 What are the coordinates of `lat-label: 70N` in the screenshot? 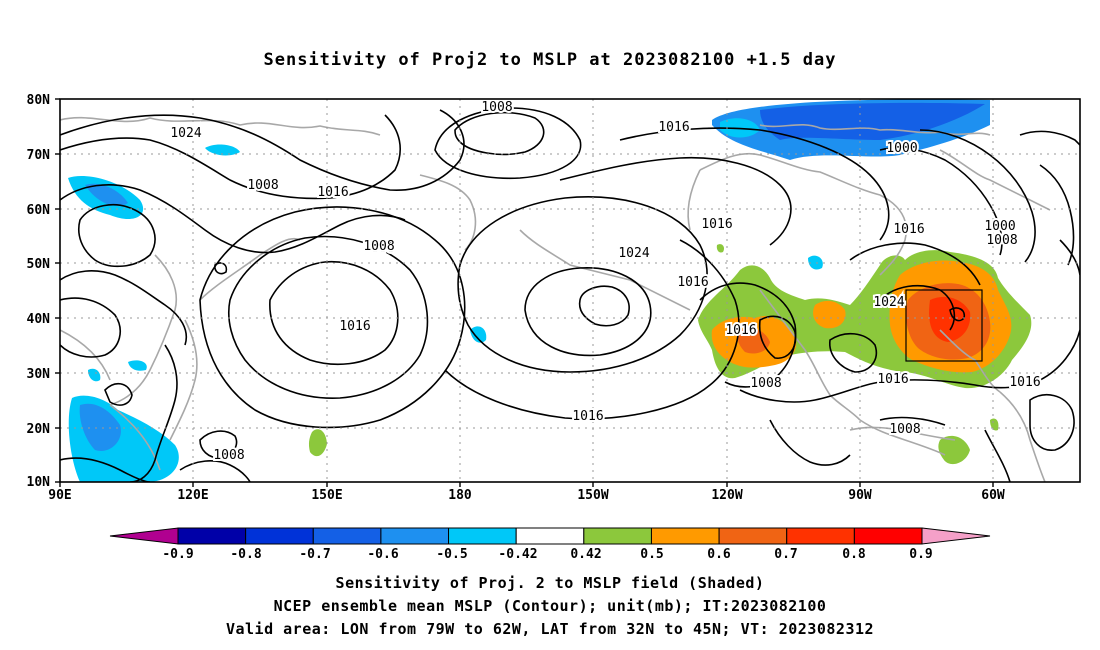 It's located at (39, 155).